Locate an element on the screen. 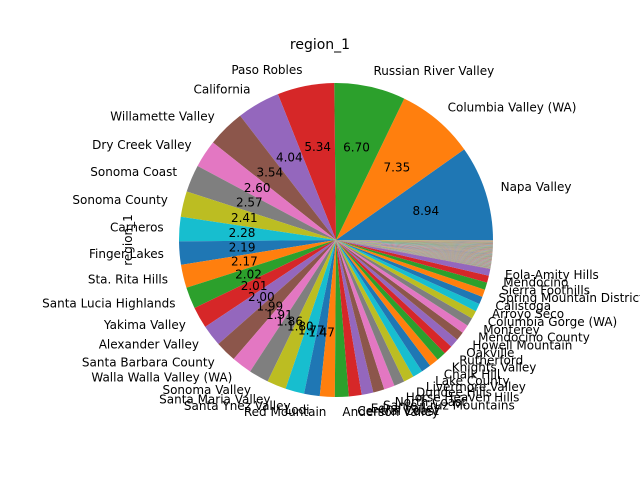 The width and height of the screenshot is (640, 484). slice-label: Sonoma Coast is located at coordinates (133, 172).